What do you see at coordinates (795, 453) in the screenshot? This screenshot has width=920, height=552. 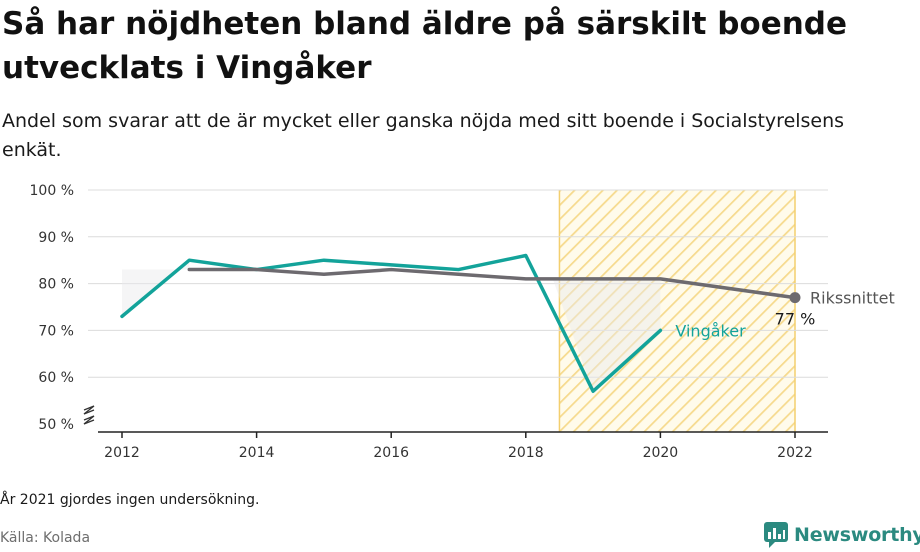 I see `x-tick-label: 2022` at bounding box center [795, 453].